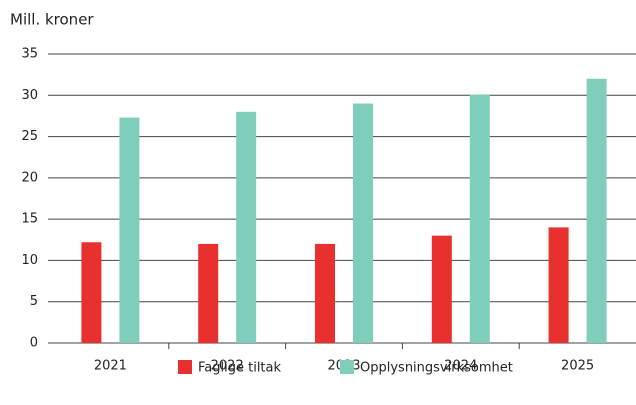  I want to click on y-tick-label: 15, so click(29, 219).